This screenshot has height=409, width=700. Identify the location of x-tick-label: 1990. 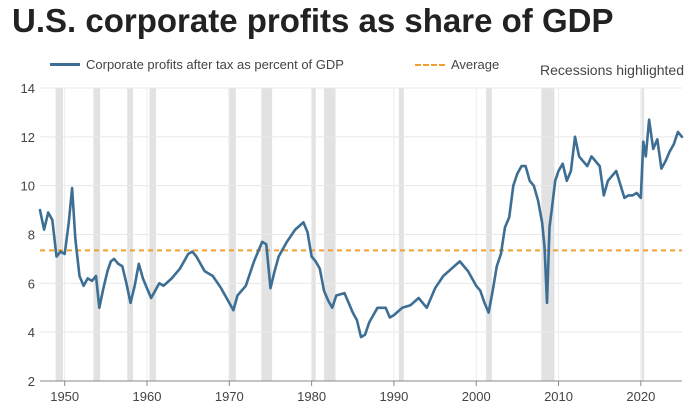
(393, 396).